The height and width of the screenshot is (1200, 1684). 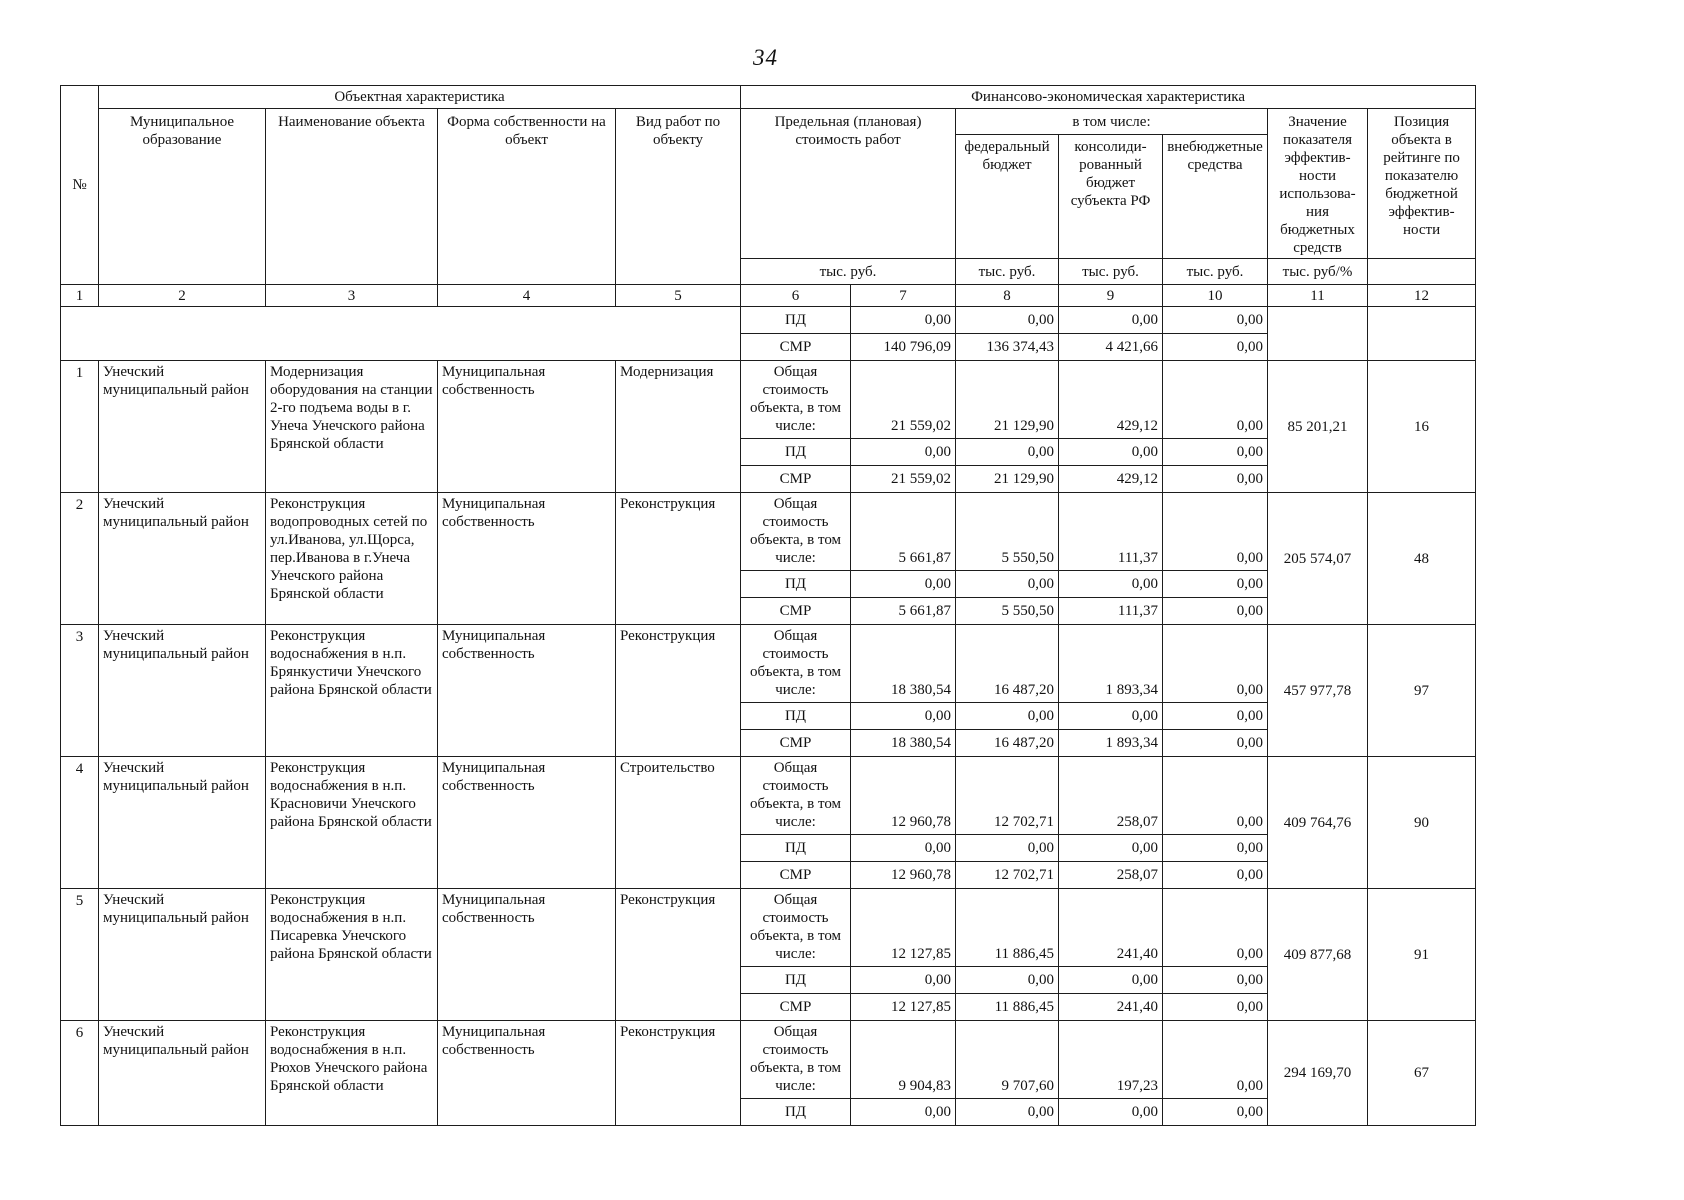 I want to click on rating-value: 90, so click(x=1422, y=822).